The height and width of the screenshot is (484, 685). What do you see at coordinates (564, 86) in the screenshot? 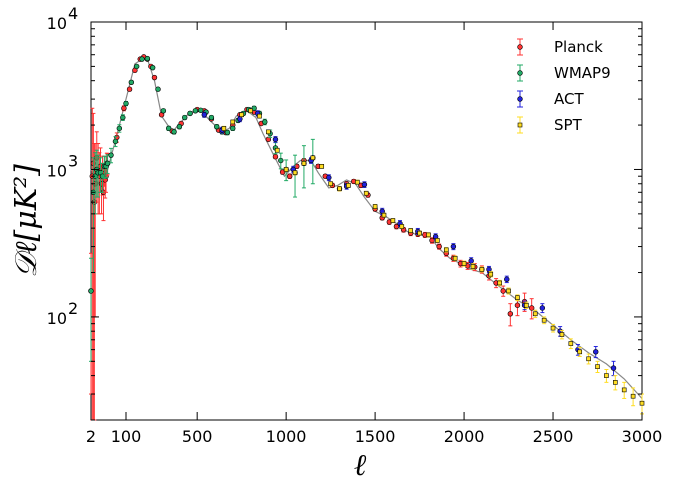
I see `legend: Planck WMAP9 ACT SPT` at bounding box center [564, 86].